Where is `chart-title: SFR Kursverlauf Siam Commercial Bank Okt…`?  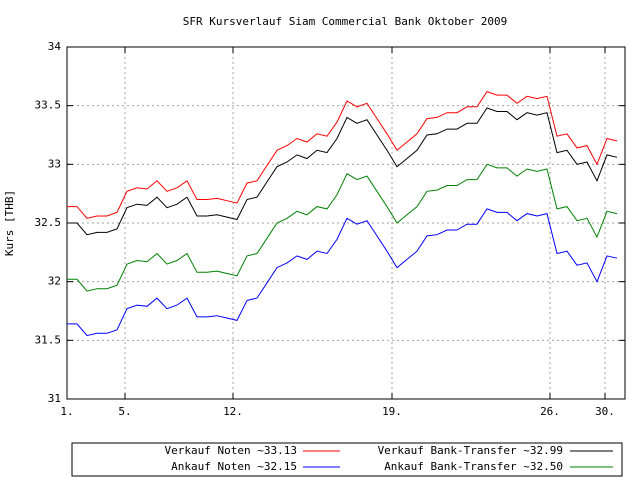
chart-title: SFR Kursverlauf Siam Commercial Bank Okt… is located at coordinates (345, 21).